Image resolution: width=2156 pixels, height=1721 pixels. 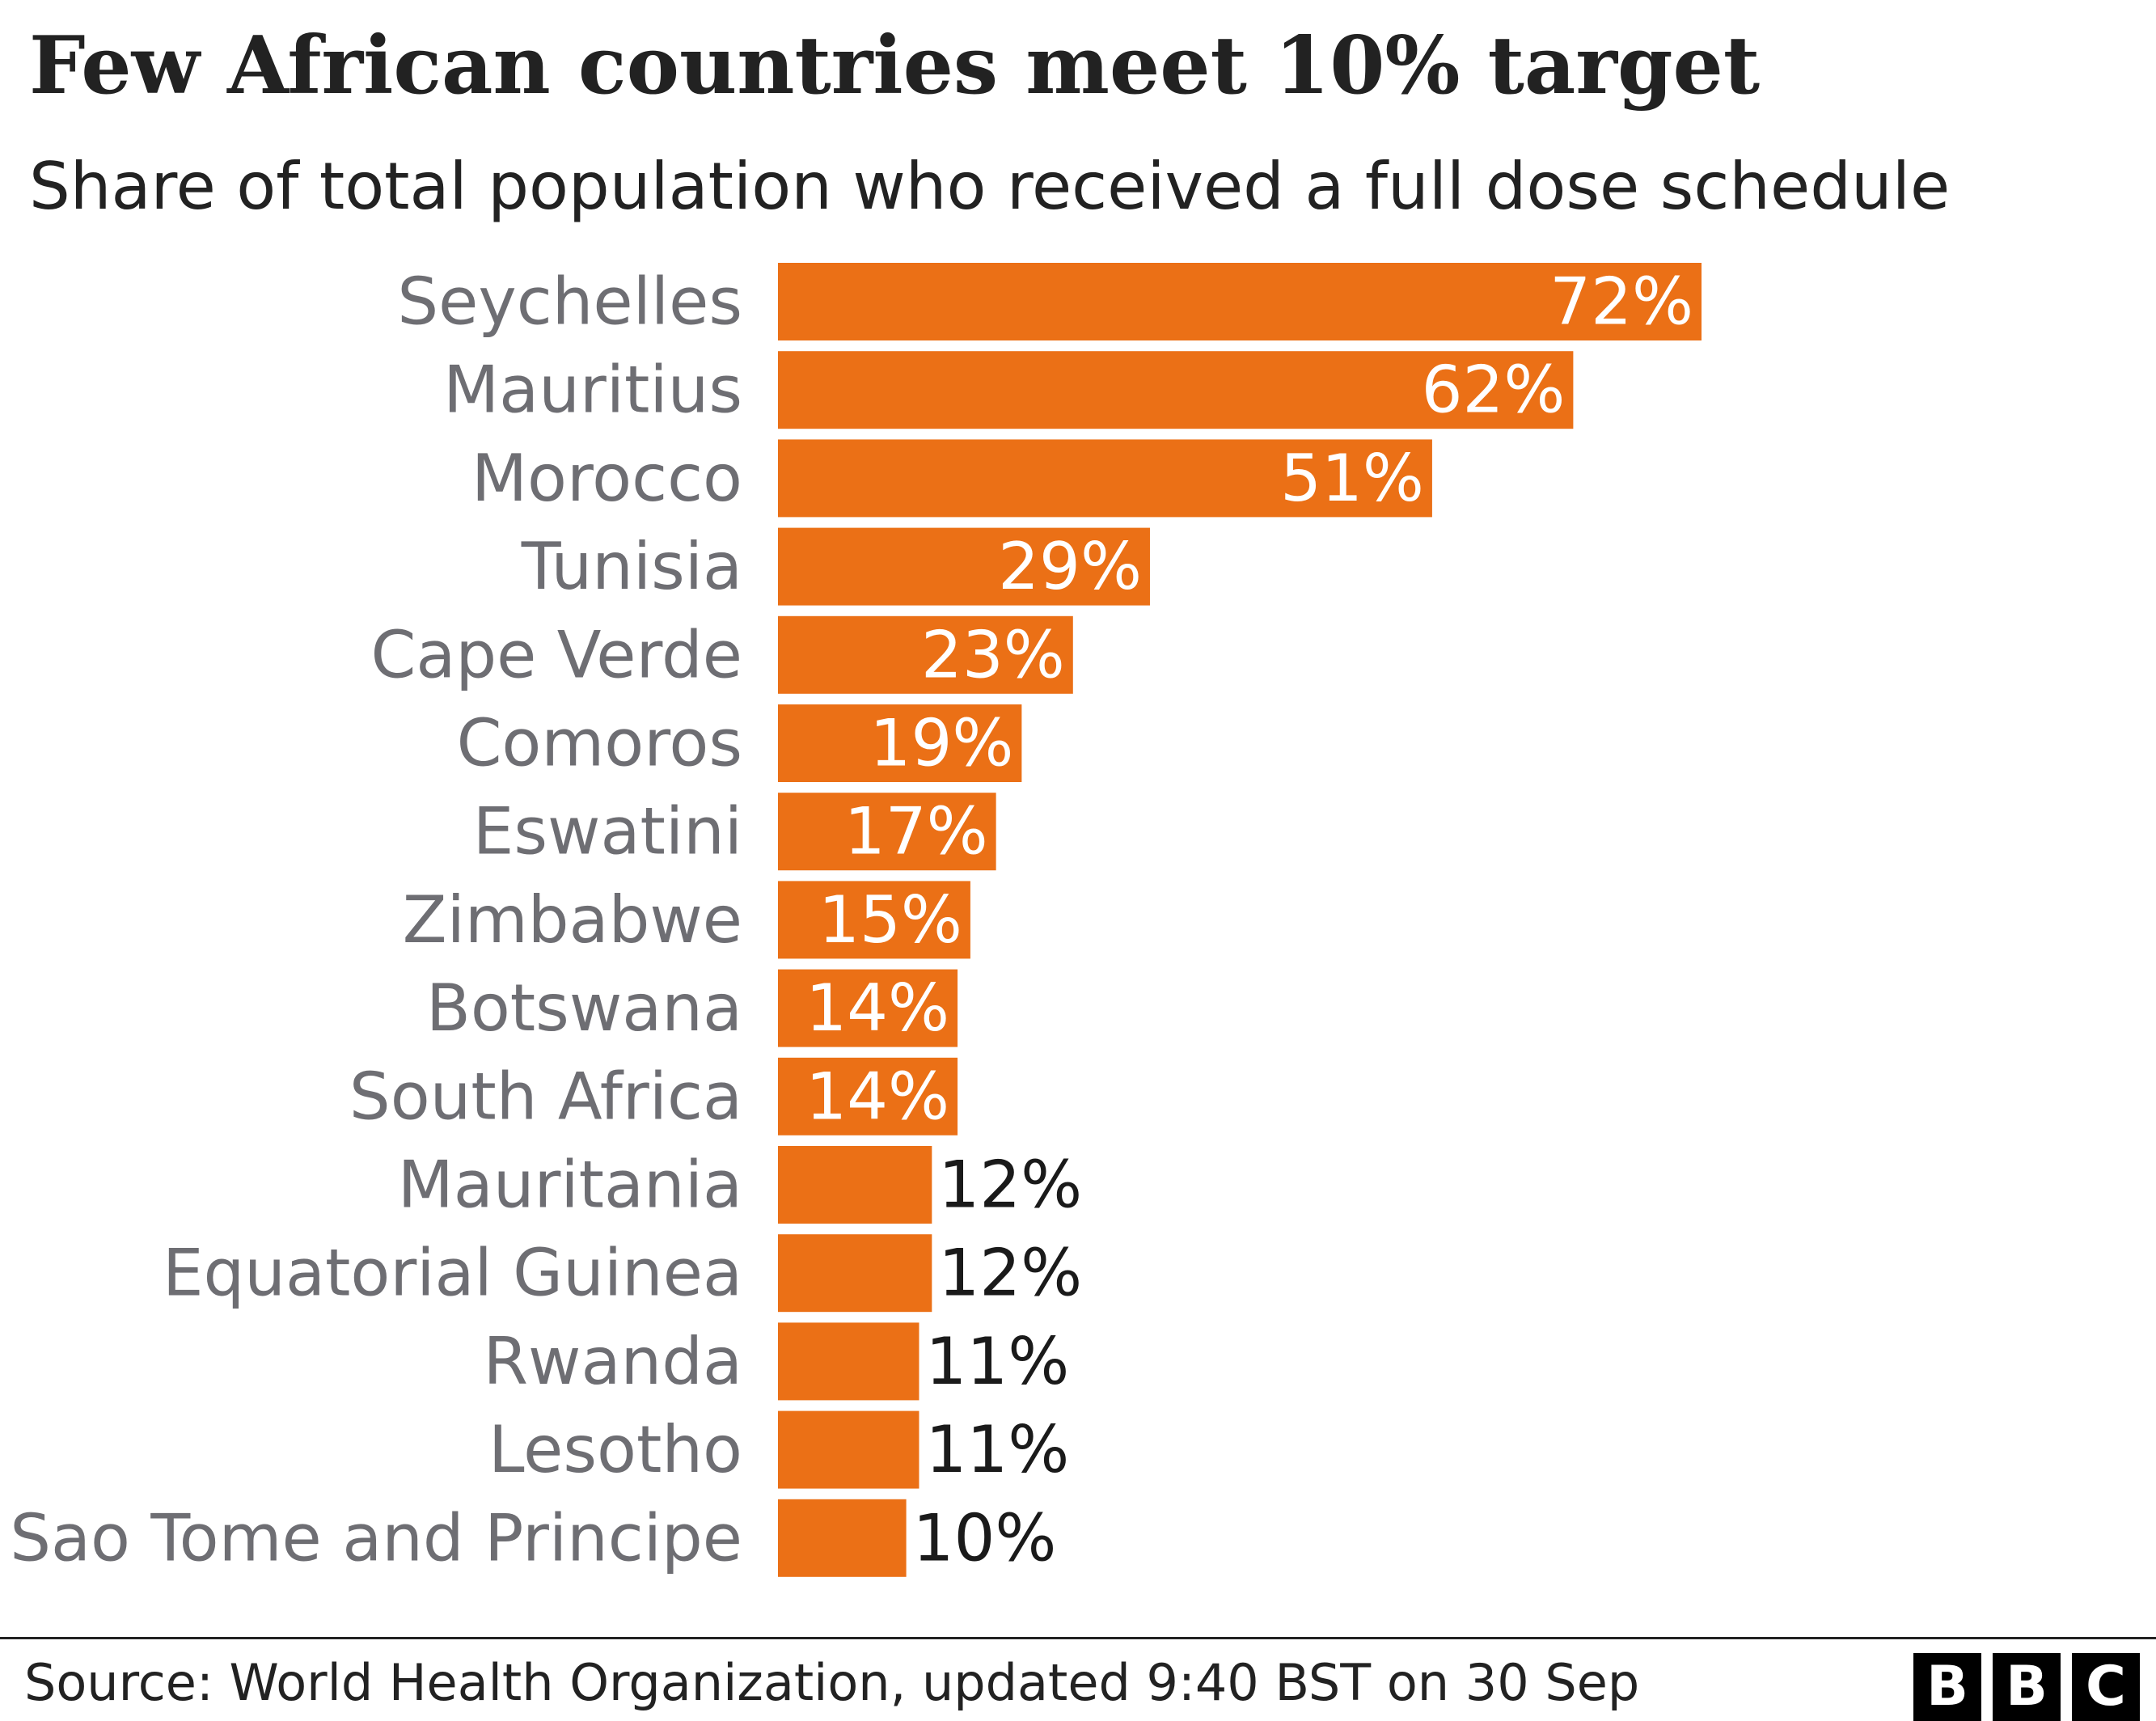 I want to click on category-label: Morocco, so click(x=606, y=478).